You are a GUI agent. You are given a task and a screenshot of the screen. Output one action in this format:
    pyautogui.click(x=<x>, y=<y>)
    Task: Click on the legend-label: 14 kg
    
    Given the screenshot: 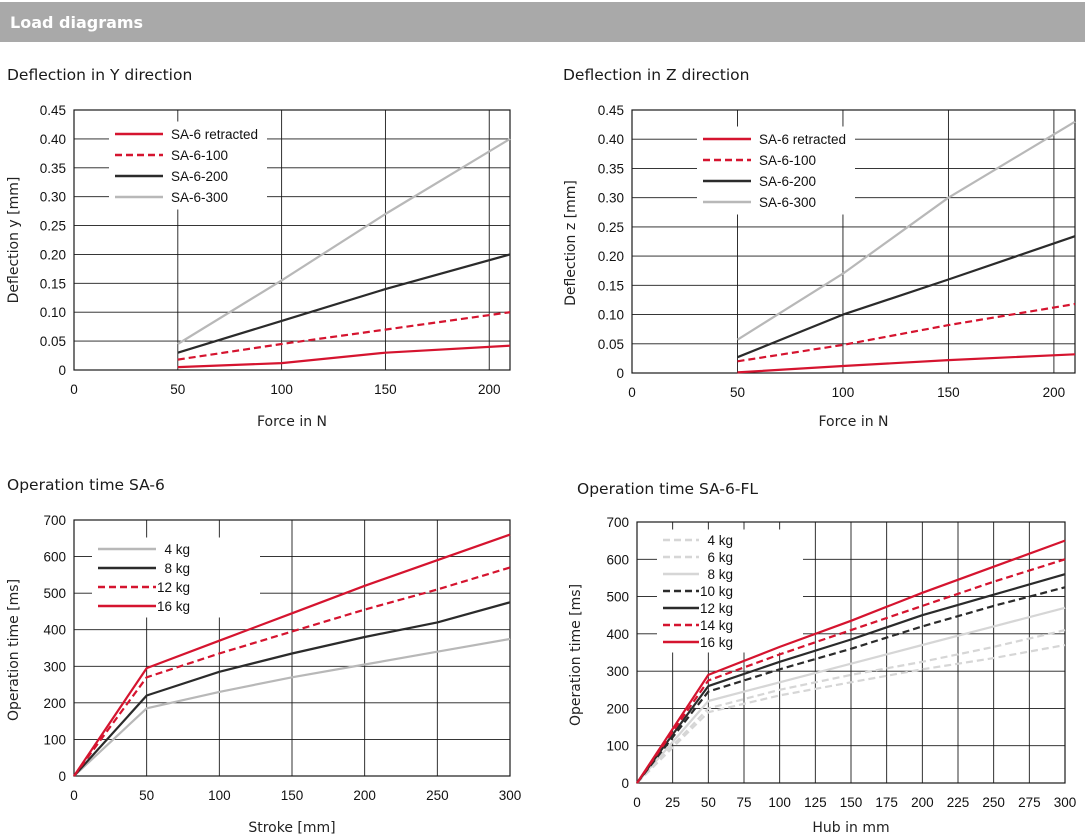 What is the action you would take?
    pyautogui.click(x=716, y=625)
    